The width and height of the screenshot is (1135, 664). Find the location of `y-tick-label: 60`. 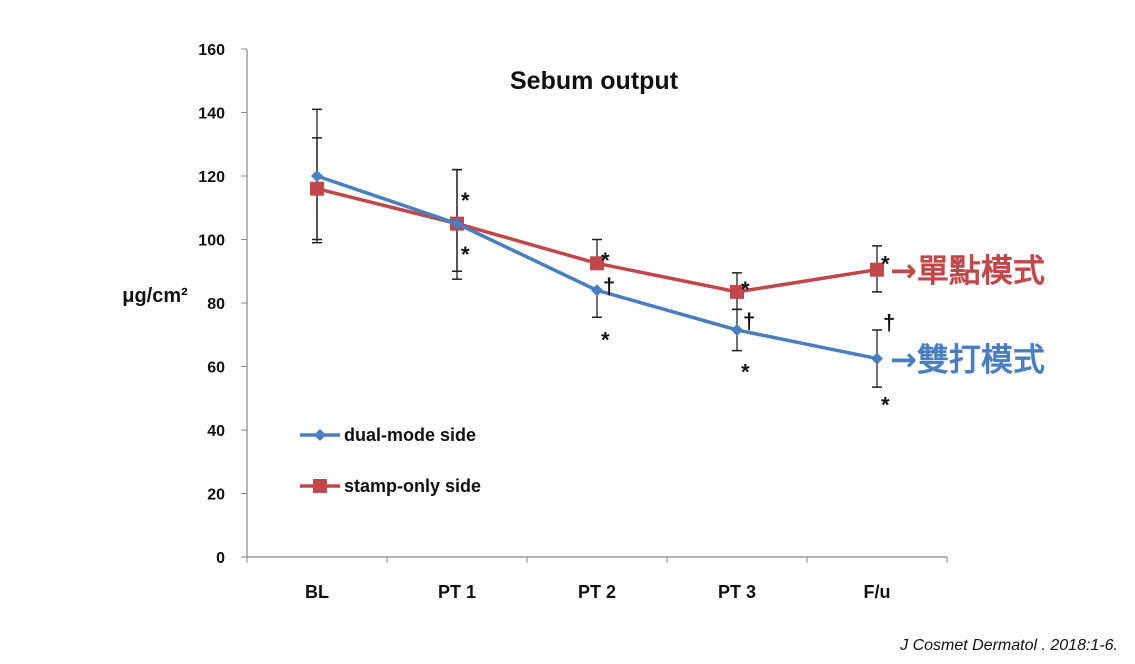

y-tick-label: 60 is located at coordinates (216, 368).